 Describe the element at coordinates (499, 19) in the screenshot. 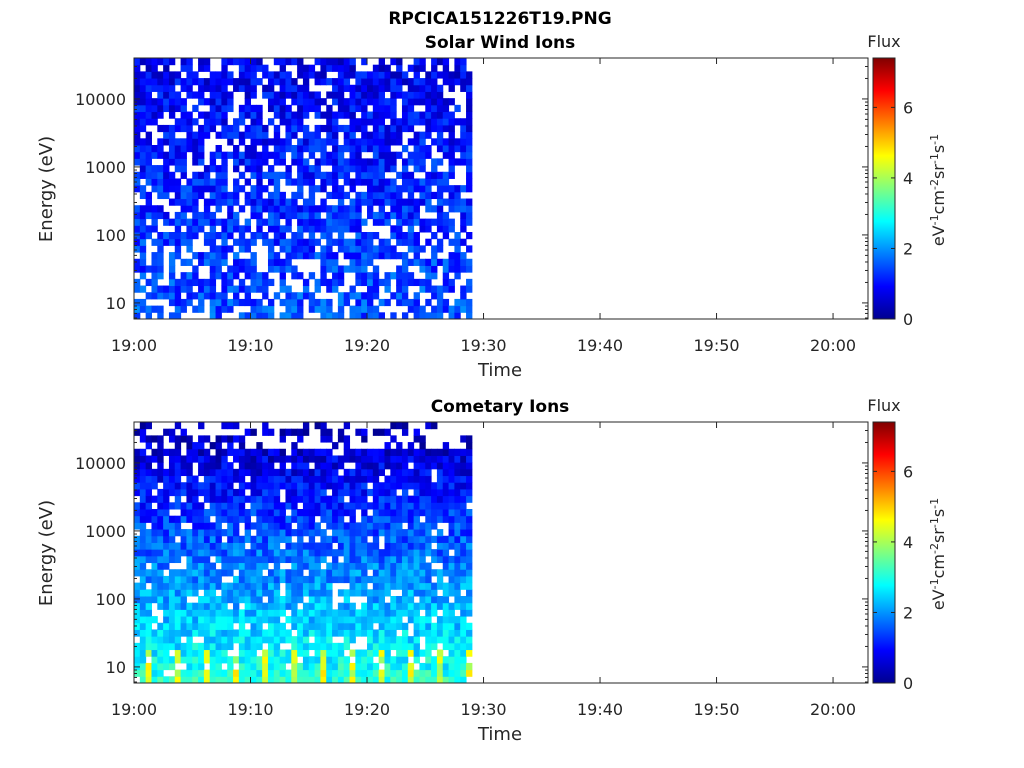

I see `figure-title: RPCICA151226T19.PNG` at that location.